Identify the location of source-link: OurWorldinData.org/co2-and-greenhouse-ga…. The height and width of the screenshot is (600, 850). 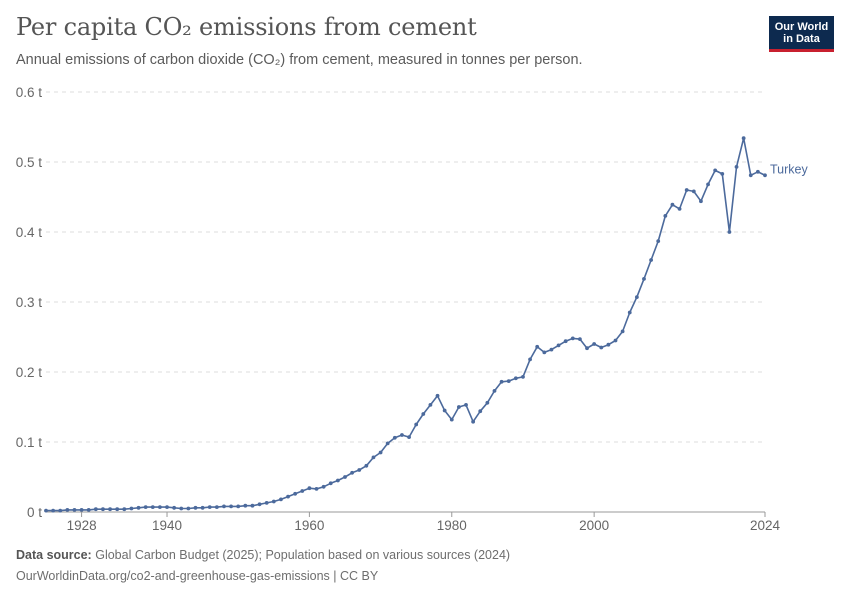
(197, 576).